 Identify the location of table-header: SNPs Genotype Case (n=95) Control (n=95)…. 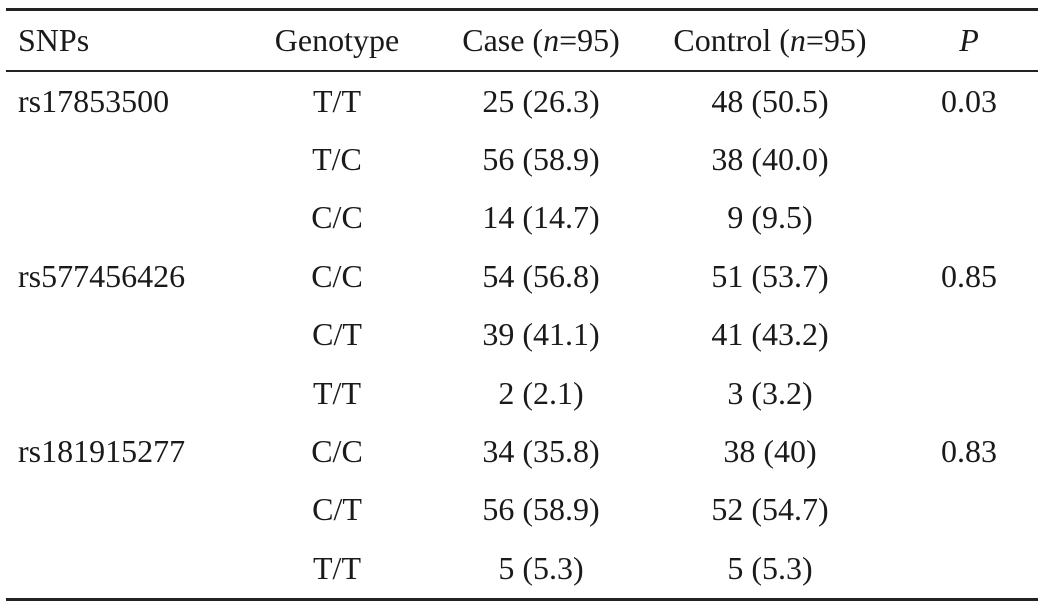
(525, 40).